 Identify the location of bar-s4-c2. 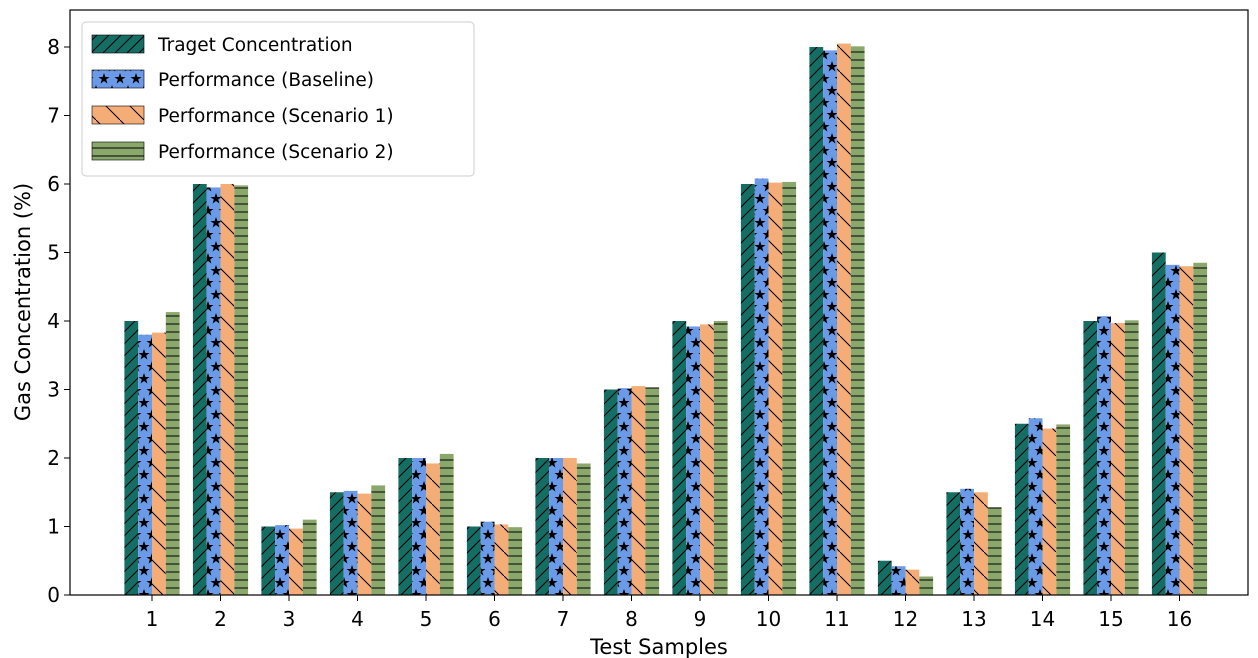
(241, 390).